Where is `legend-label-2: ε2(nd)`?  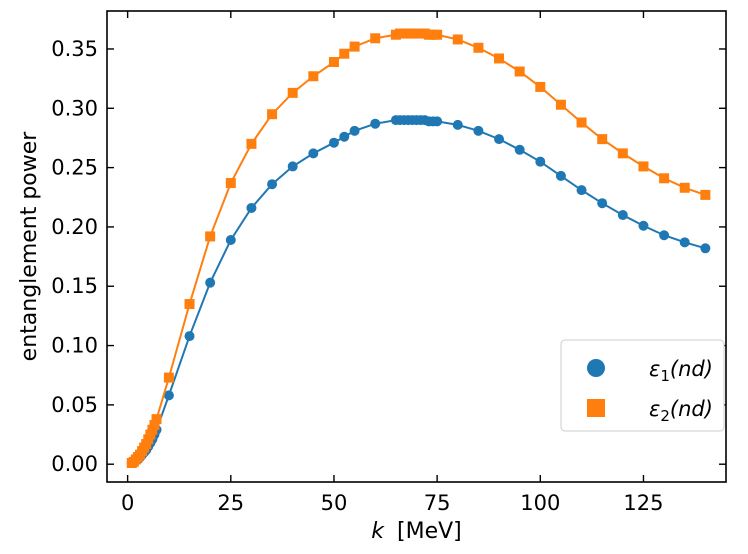
legend-label-2: ε2(nd) is located at coordinates (681, 411).